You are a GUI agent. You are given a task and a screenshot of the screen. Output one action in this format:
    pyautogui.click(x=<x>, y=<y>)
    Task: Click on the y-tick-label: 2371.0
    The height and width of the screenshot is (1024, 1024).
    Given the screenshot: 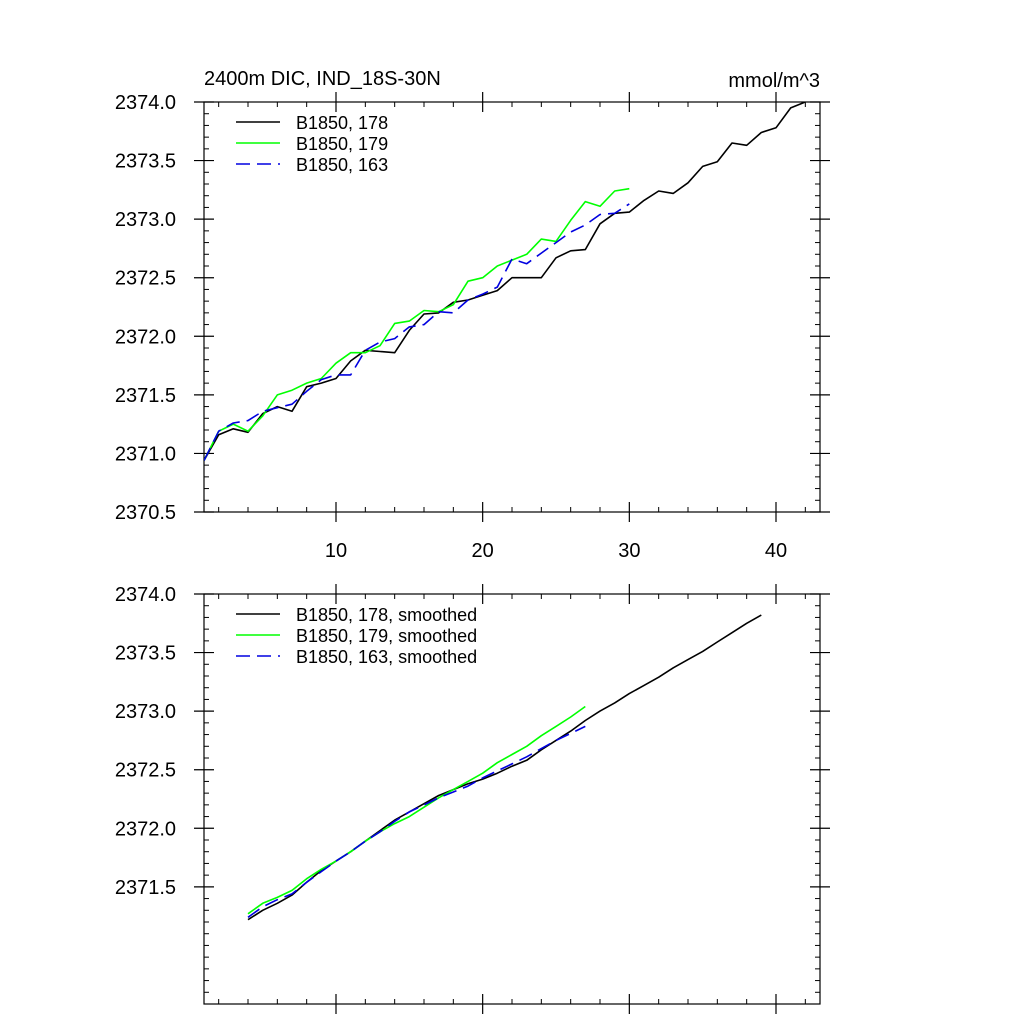 What is the action you would take?
    pyautogui.click(x=145, y=454)
    